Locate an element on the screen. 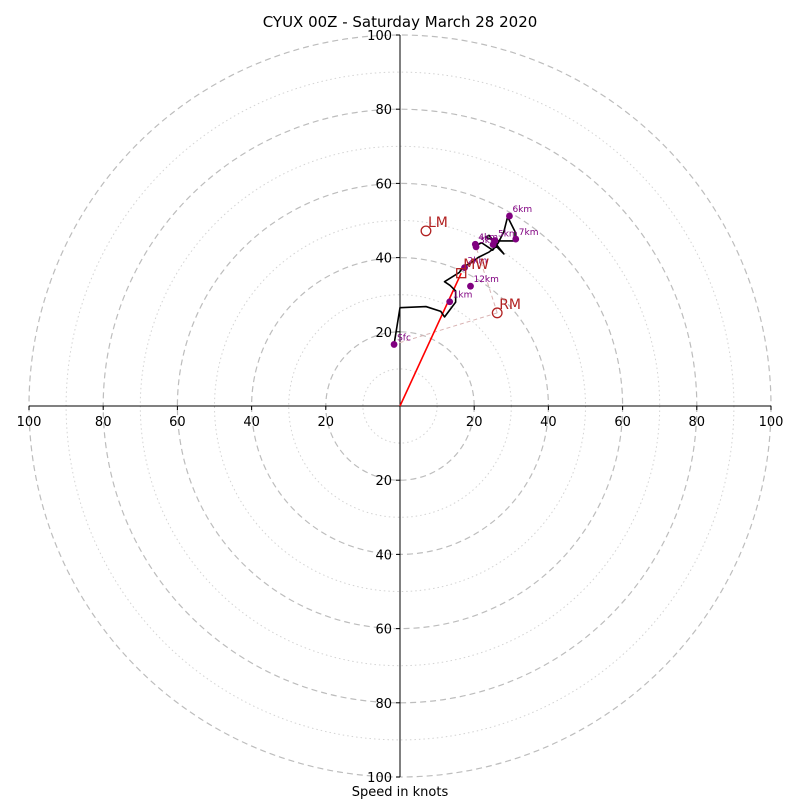  level-label: 3km is located at coordinates (489, 241).